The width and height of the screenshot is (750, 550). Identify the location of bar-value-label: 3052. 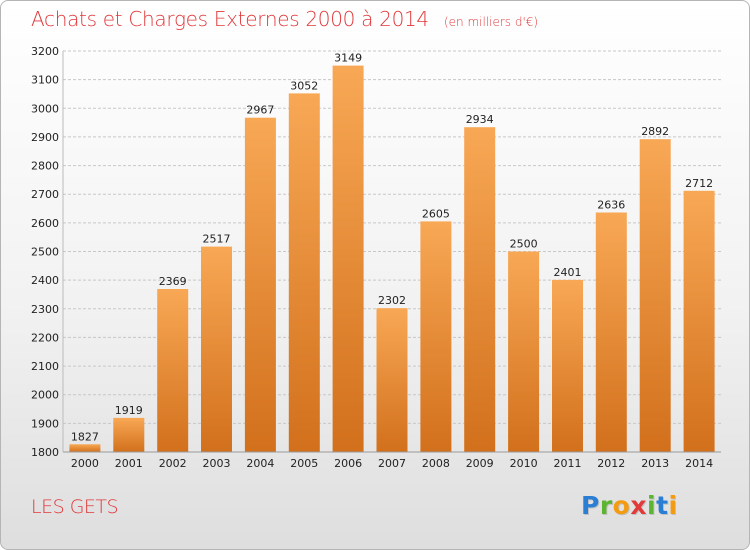
(304, 85).